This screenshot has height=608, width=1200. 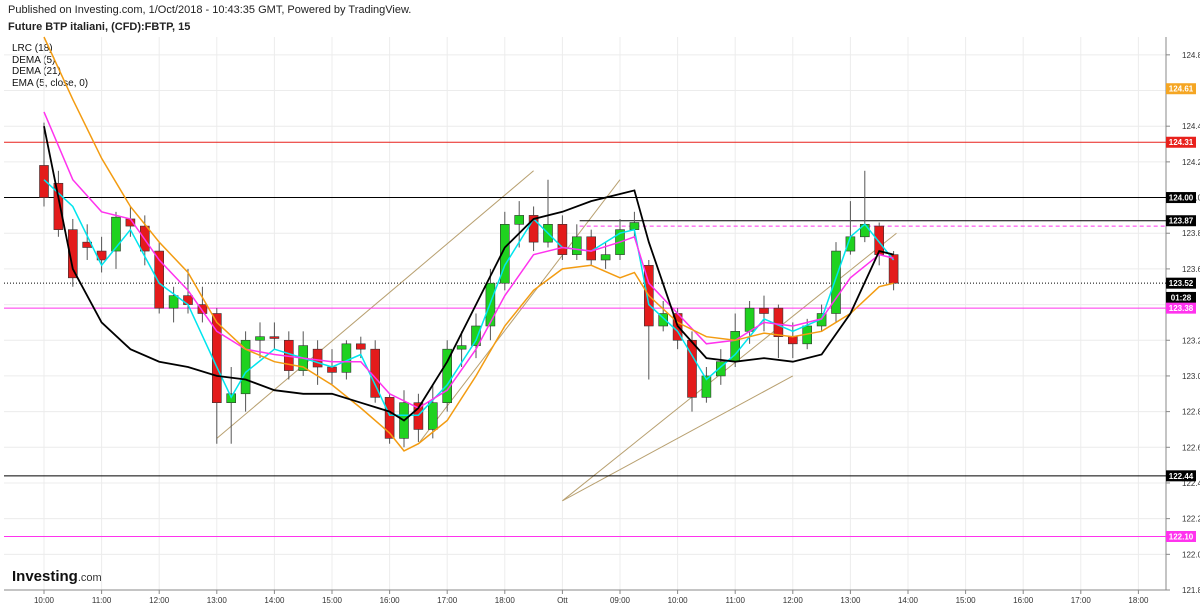 What do you see at coordinates (34, 60) in the screenshot?
I see `legend-item-dema5: DEMA (5)` at bounding box center [34, 60].